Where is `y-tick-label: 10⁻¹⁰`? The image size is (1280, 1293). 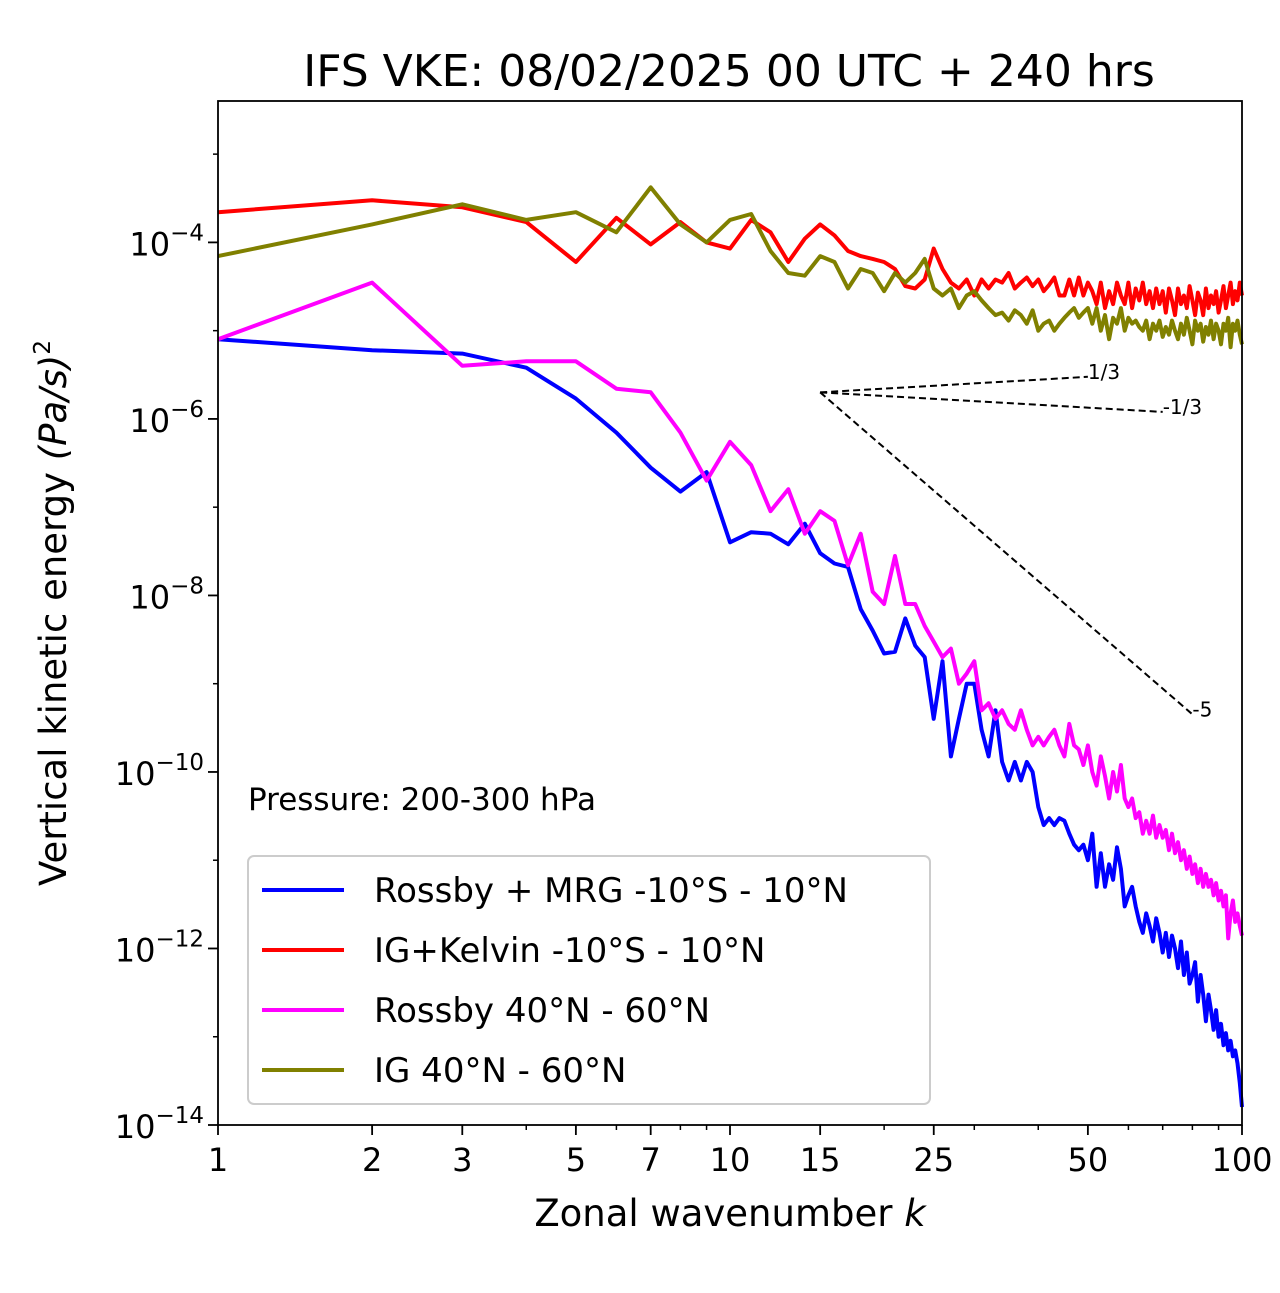 y-tick-label: 10⁻¹⁰ is located at coordinates (159, 771).